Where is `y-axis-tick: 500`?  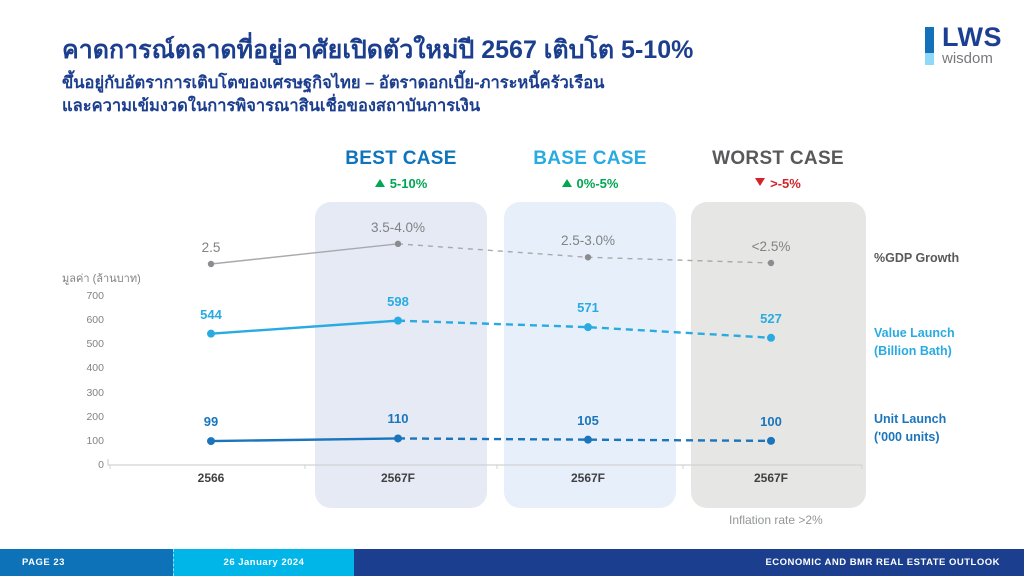
y-axis-tick: 500 is located at coordinates (95, 344).